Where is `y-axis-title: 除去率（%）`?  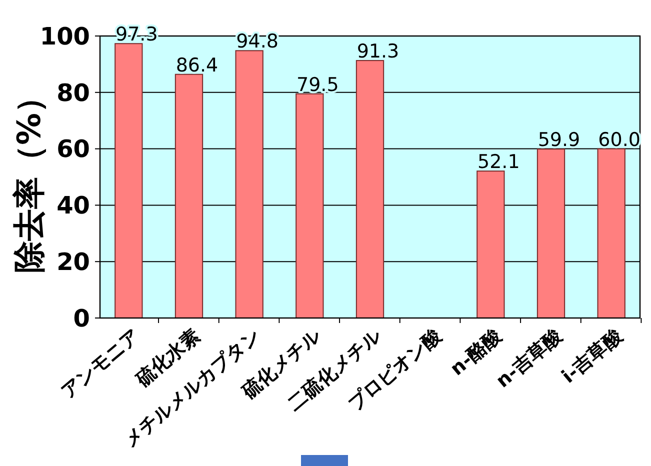
y-axis-title: 除去率（%） is located at coordinates (29, 177).